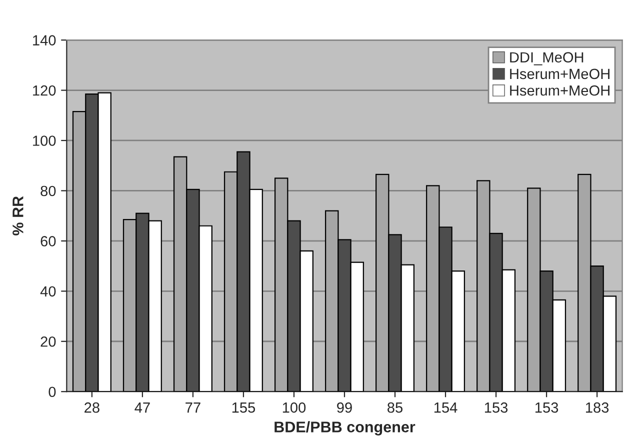  I want to click on y-tick-label: 40, so click(48, 291).